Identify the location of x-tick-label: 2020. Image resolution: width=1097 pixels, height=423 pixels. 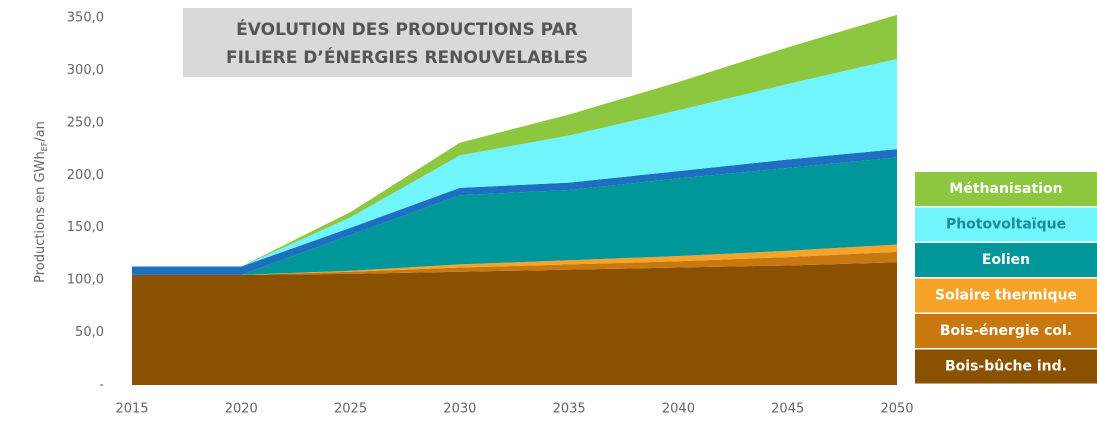
(241, 409).